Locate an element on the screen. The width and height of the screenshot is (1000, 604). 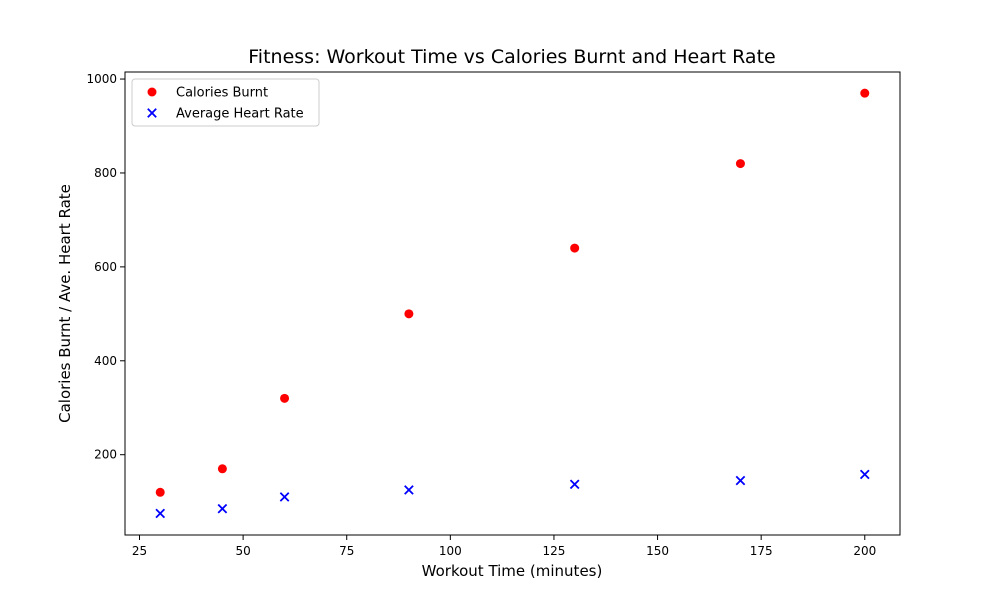
x-axis-label: Workout Time (minutes) is located at coordinates (512, 571).